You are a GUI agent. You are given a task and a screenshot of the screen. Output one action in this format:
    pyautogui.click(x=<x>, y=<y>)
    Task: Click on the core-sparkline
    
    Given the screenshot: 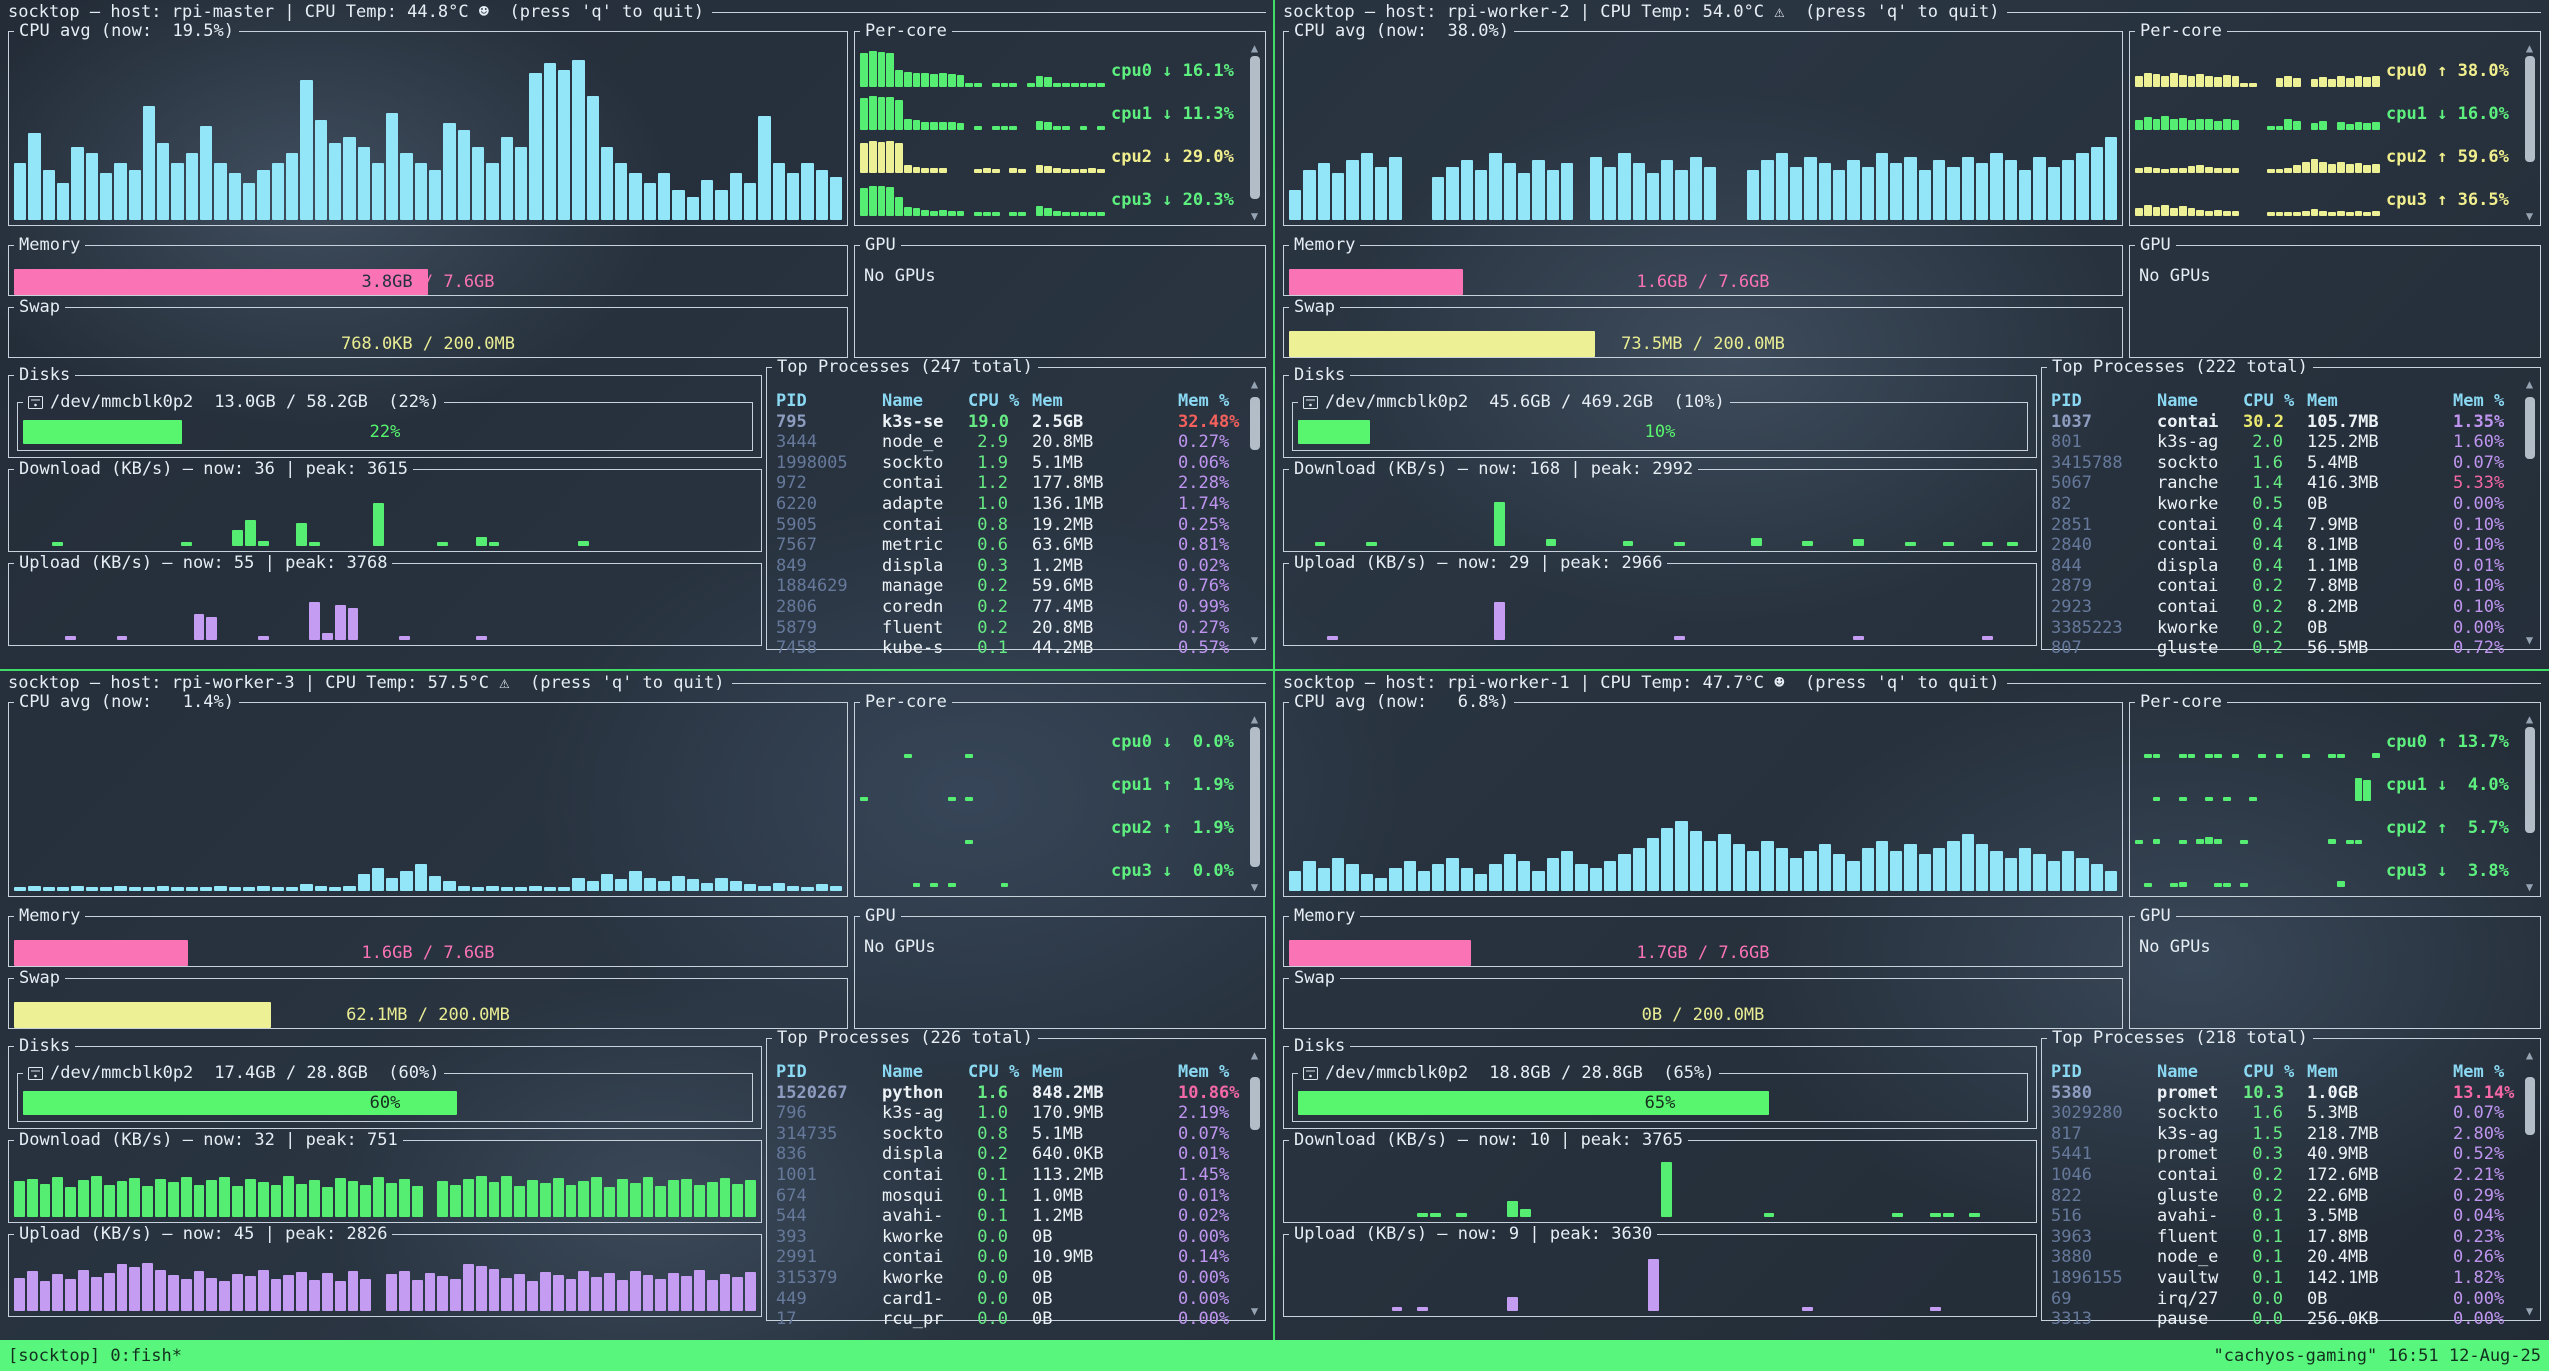 What is the action you would take?
    pyautogui.click(x=982, y=70)
    